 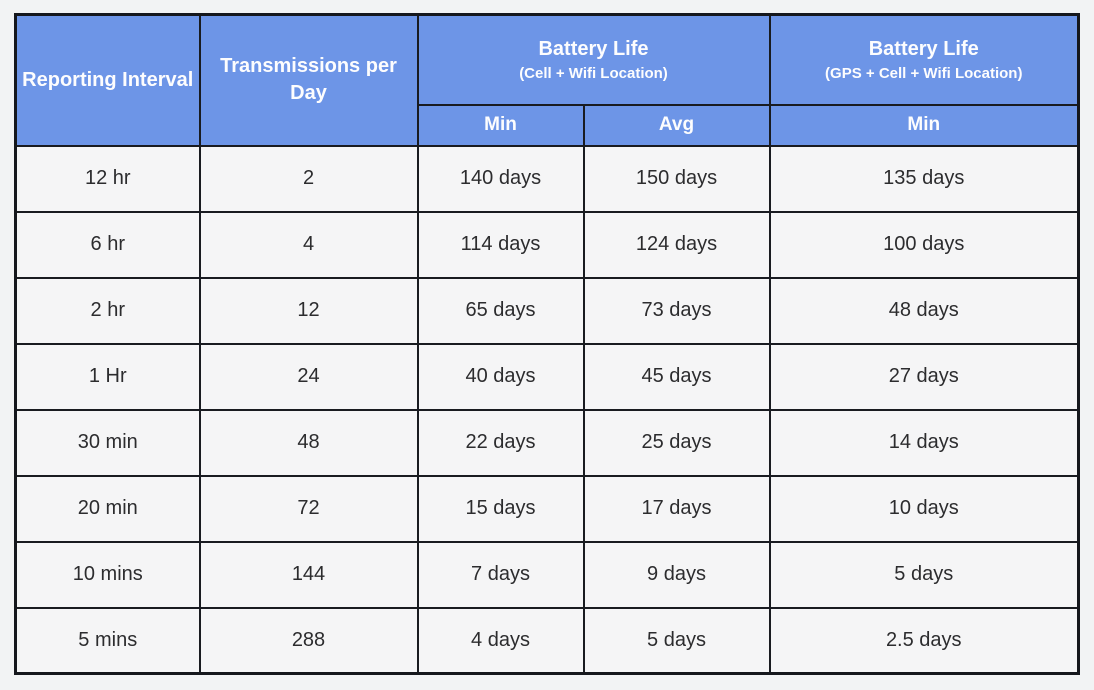 What do you see at coordinates (924, 376) in the screenshot?
I see `cell-min-gps: 27 days` at bounding box center [924, 376].